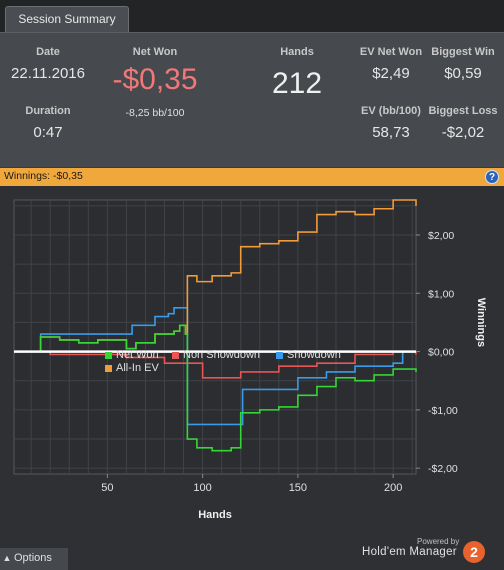 The width and height of the screenshot is (504, 570). Describe the element at coordinates (67, 19) in the screenshot. I see `tab-session-summary: Session Summary` at that location.